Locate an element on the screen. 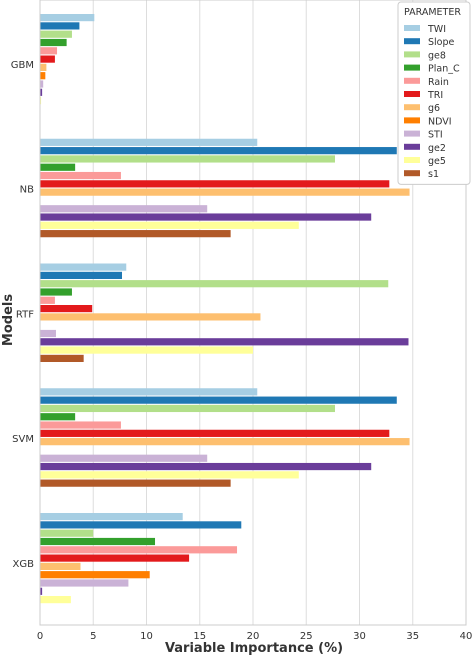  bar-gbm-slope is located at coordinates (60, 26).